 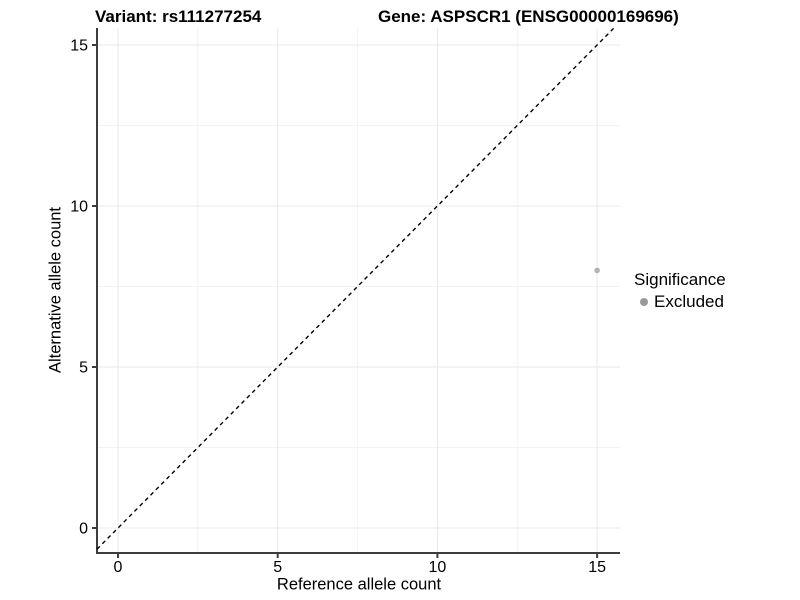 What do you see at coordinates (597, 270) in the screenshot?
I see `data-point` at bounding box center [597, 270].